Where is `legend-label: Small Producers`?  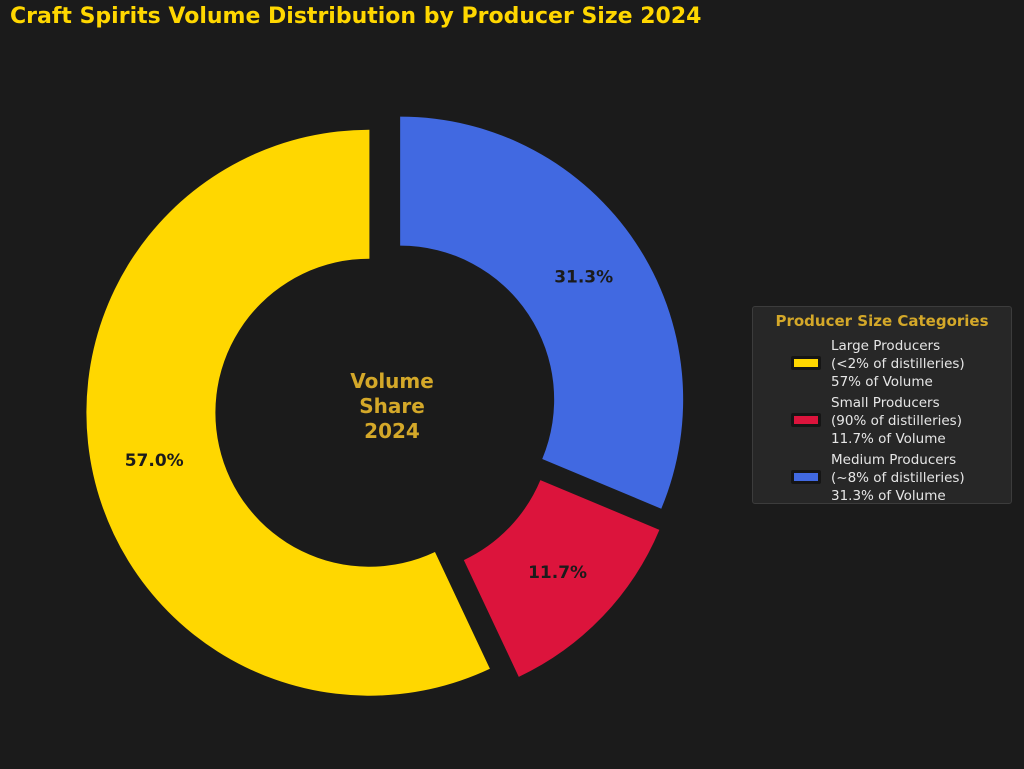 legend-label: Small Producers is located at coordinates (885, 403).